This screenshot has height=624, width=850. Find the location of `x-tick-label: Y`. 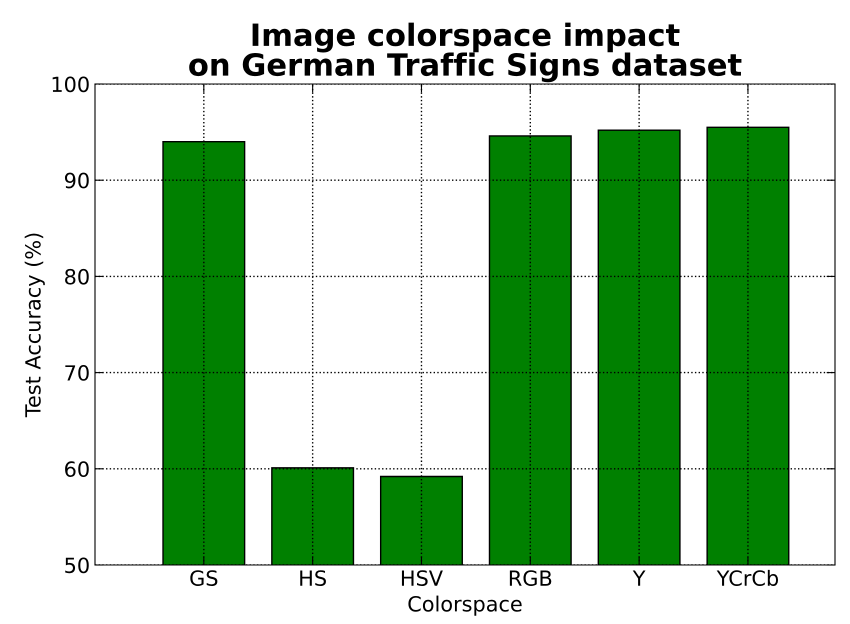

x-tick-label: Y is located at coordinates (639, 578).